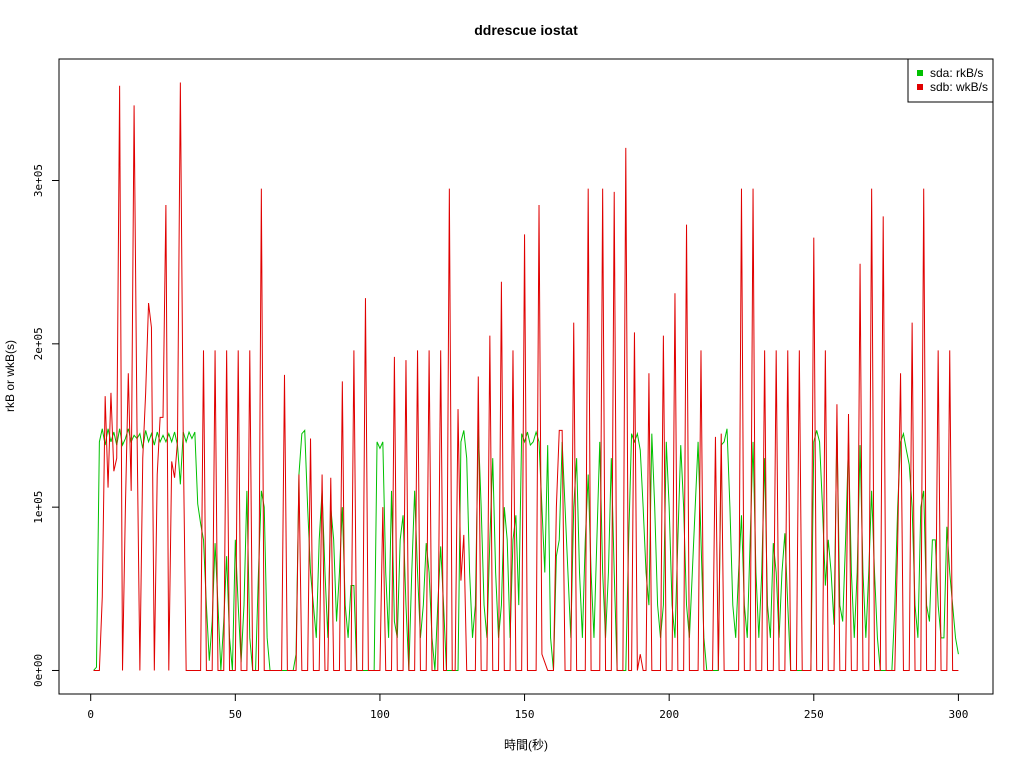 The width and height of the screenshot is (1024, 768). Describe the element at coordinates (38, 507) in the screenshot. I see `y-tick-label: 1e+05` at that location.